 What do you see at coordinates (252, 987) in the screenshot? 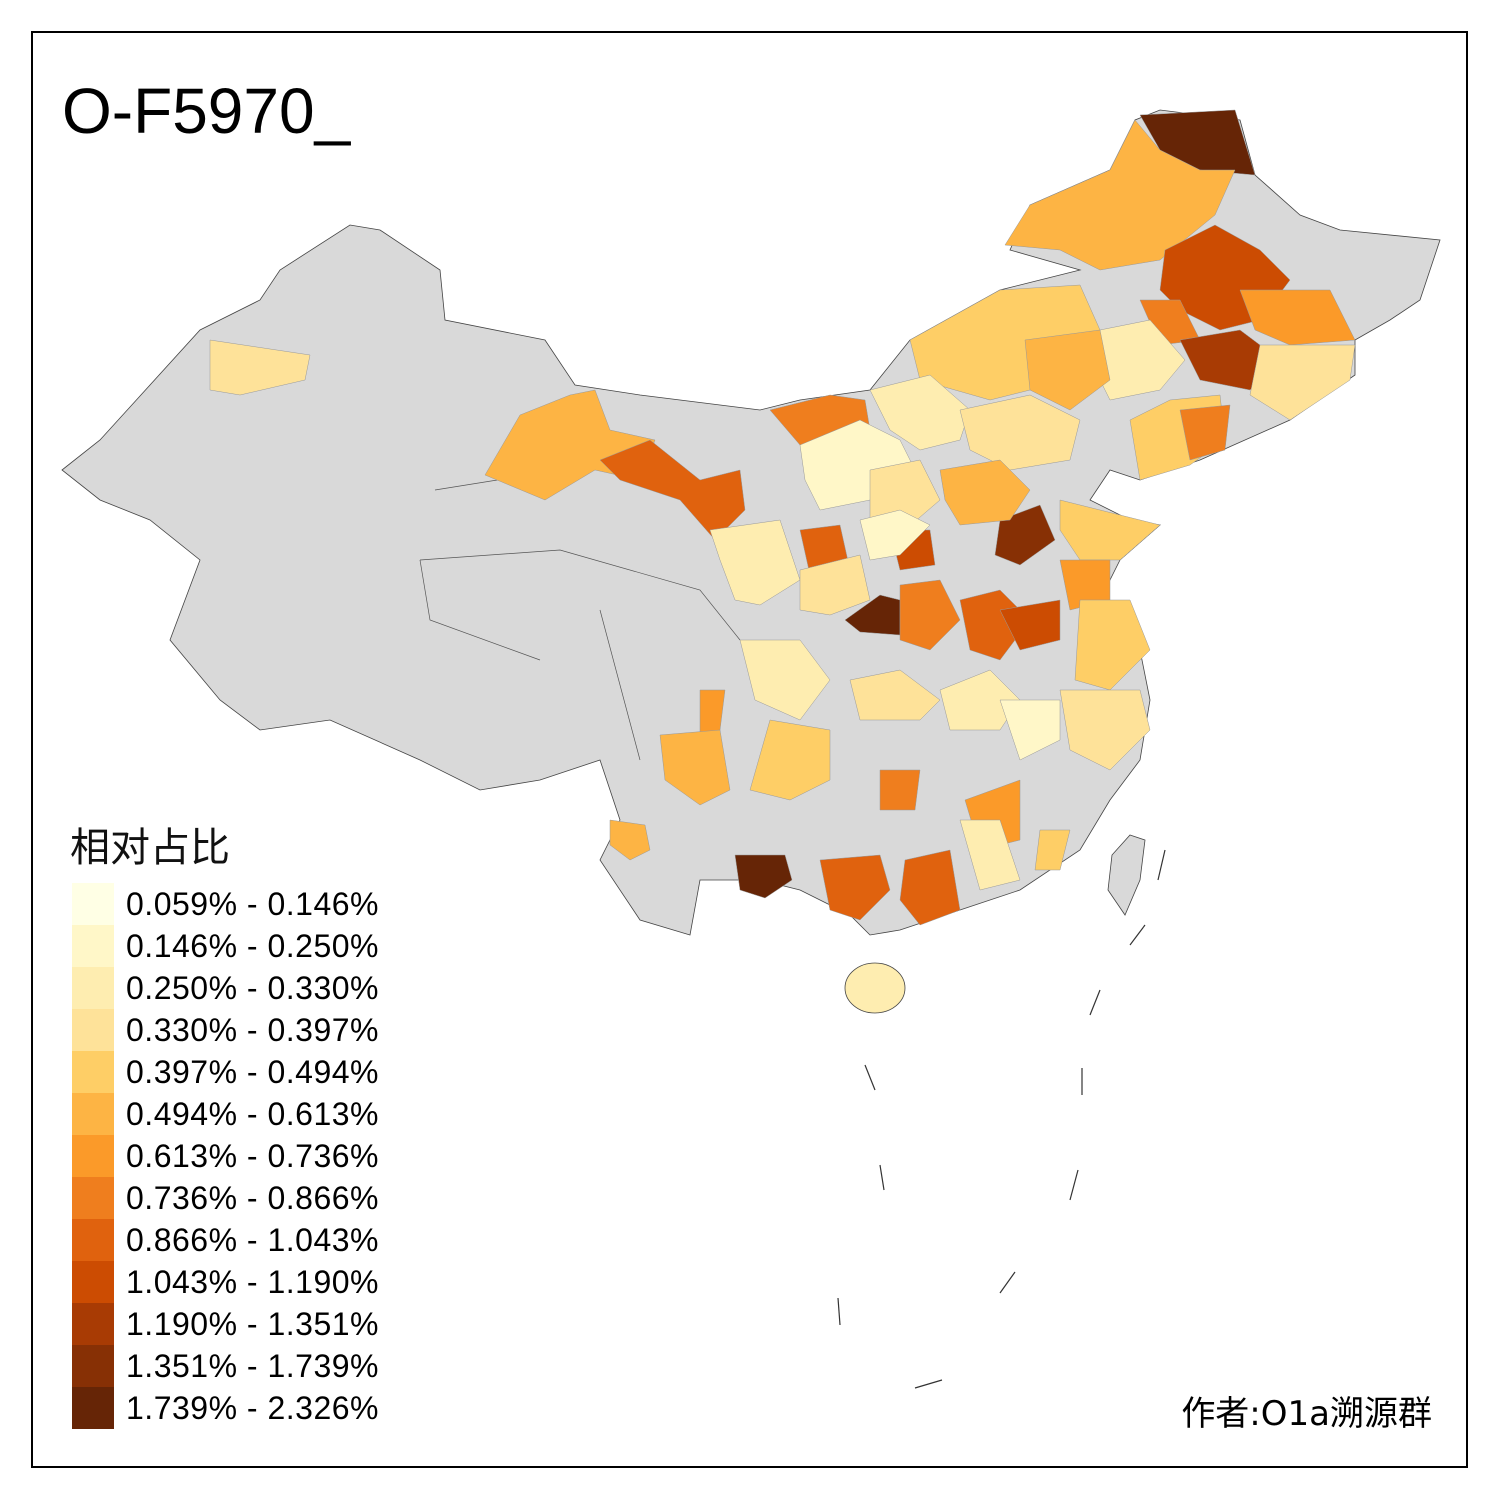
I see `legend-label: 0.250% - 0.330%` at bounding box center [252, 987].